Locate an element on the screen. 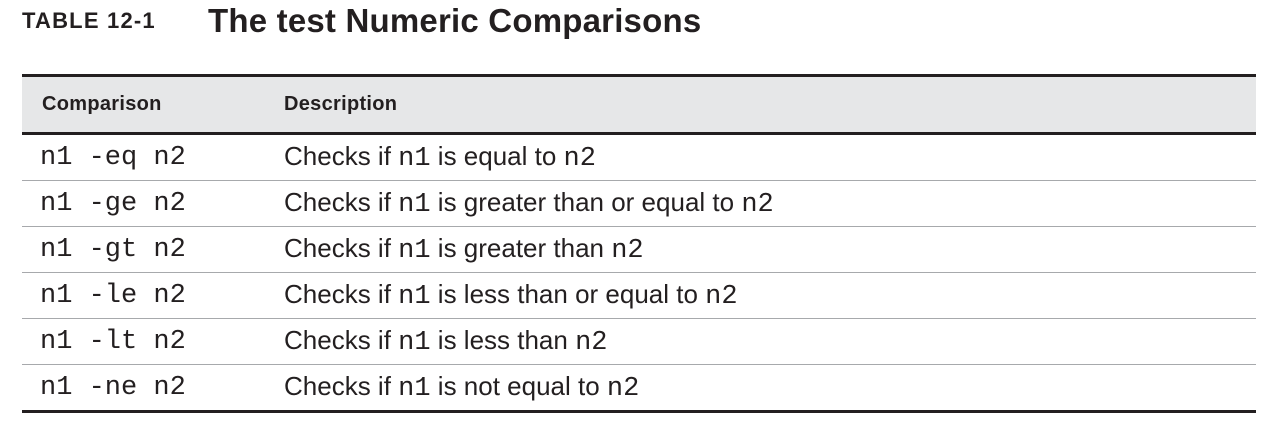  table-caption: TABLE 12-1 The test Numeric Comparisons is located at coordinates (361, 21).